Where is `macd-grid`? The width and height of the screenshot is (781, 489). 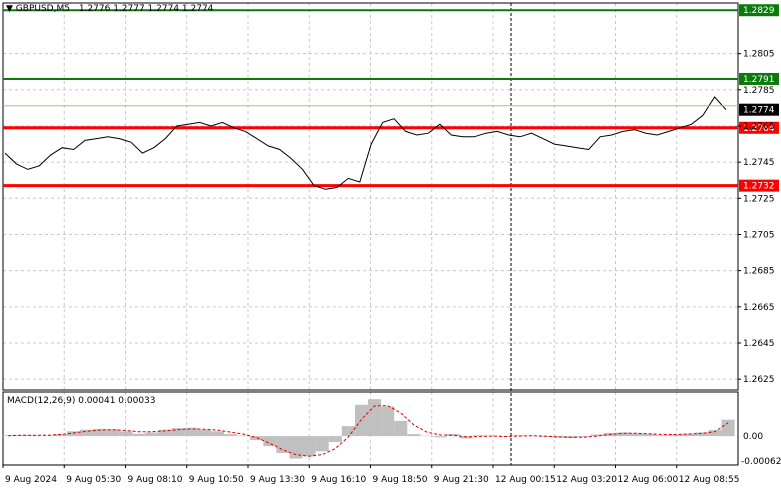
macd-grid is located at coordinates (370, 428).